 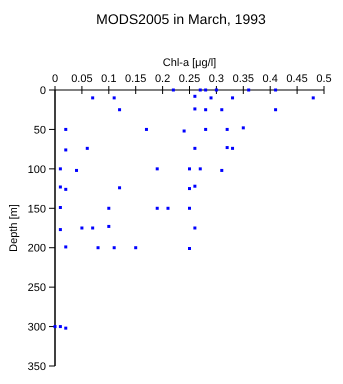 I want to click on y-tick-label: 150, so click(x=37, y=209).